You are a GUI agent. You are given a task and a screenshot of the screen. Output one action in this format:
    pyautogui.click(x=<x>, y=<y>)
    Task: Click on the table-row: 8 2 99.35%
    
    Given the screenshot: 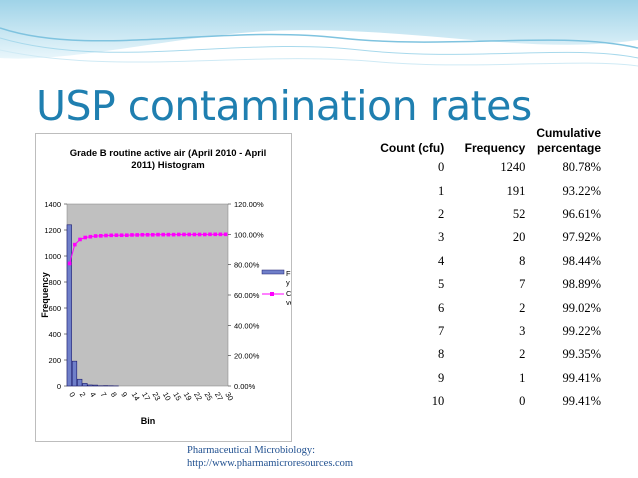 What is the action you would take?
    pyautogui.click(x=471, y=354)
    